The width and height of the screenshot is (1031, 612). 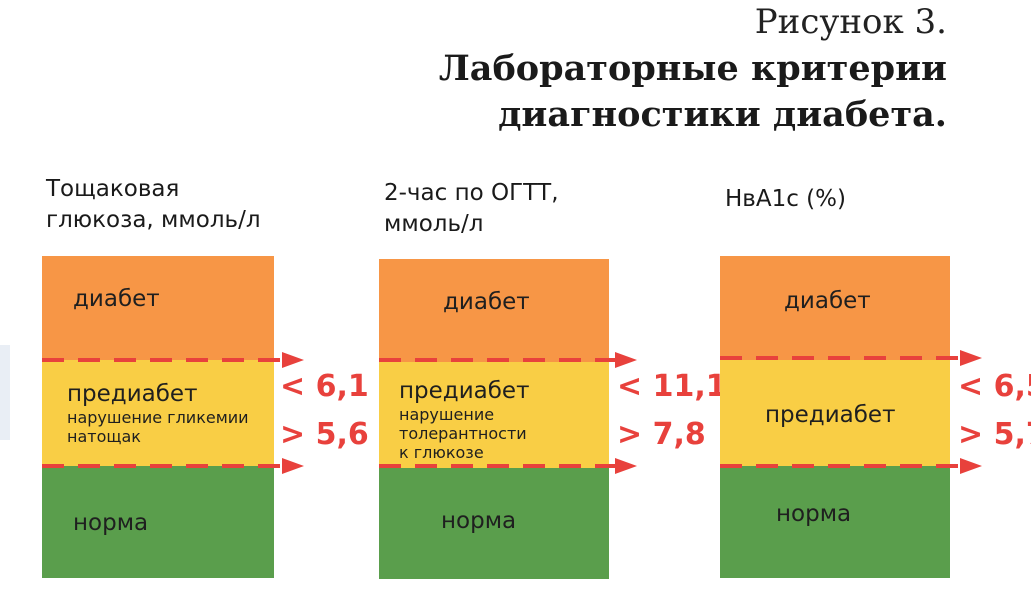 I want to click on zone-note-prediabetes: нарушение гликемии натощак, so click(x=158, y=427).